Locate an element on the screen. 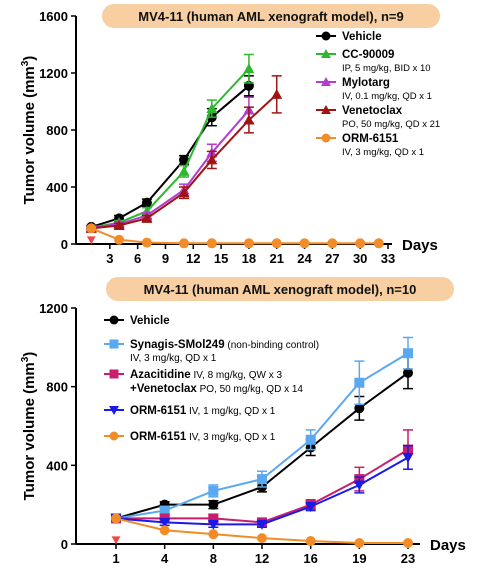 The height and width of the screenshot is (572, 482). legend-label: Venetoclax is located at coordinates (372, 111).